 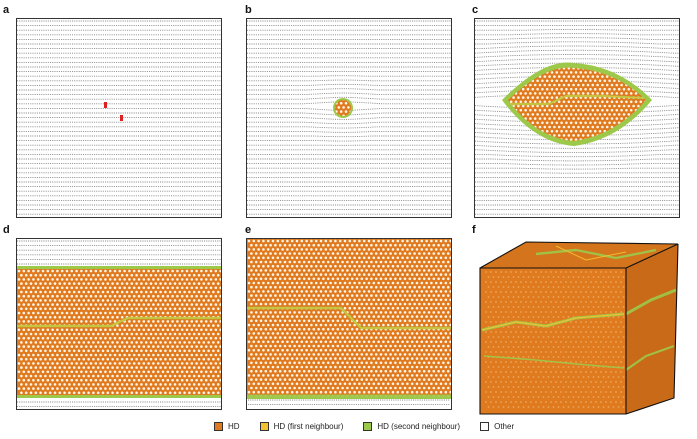 What do you see at coordinates (234, 426) in the screenshot?
I see `legend-label-hd: HD` at bounding box center [234, 426].